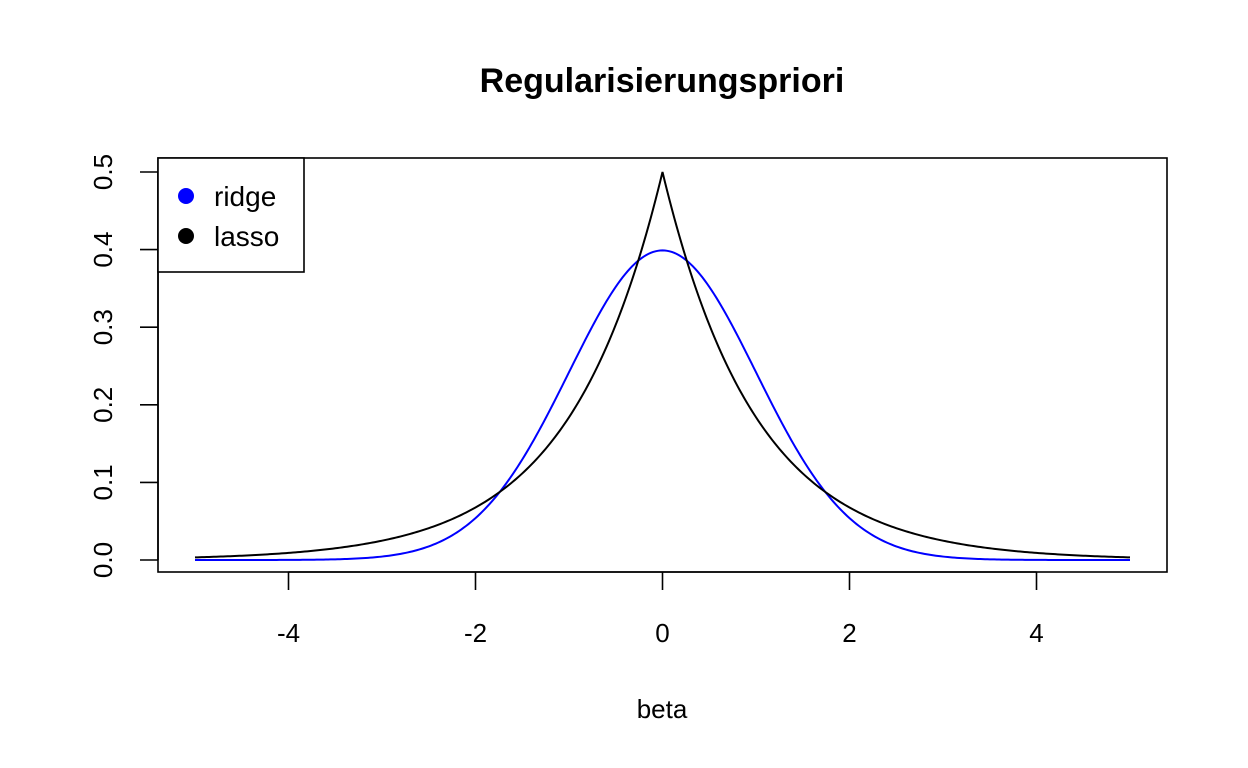 This screenshot has width=1248, height=768. Describe the element at coordinates (103, 172) in the screenshot. I see `y-tick-label: 0.5` at that location.